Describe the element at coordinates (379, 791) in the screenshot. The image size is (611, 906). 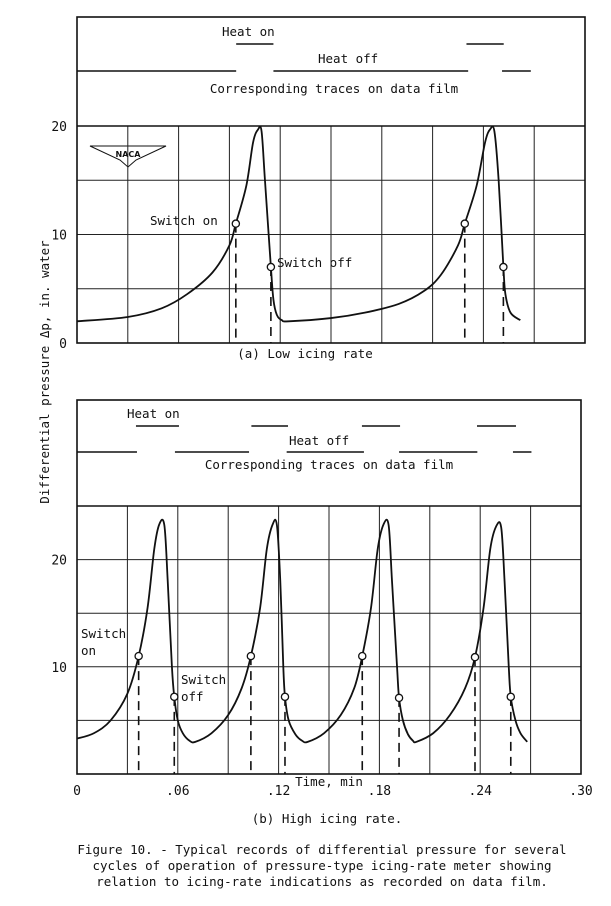
I see `panel-b-x-tick-label: .18` at that location.